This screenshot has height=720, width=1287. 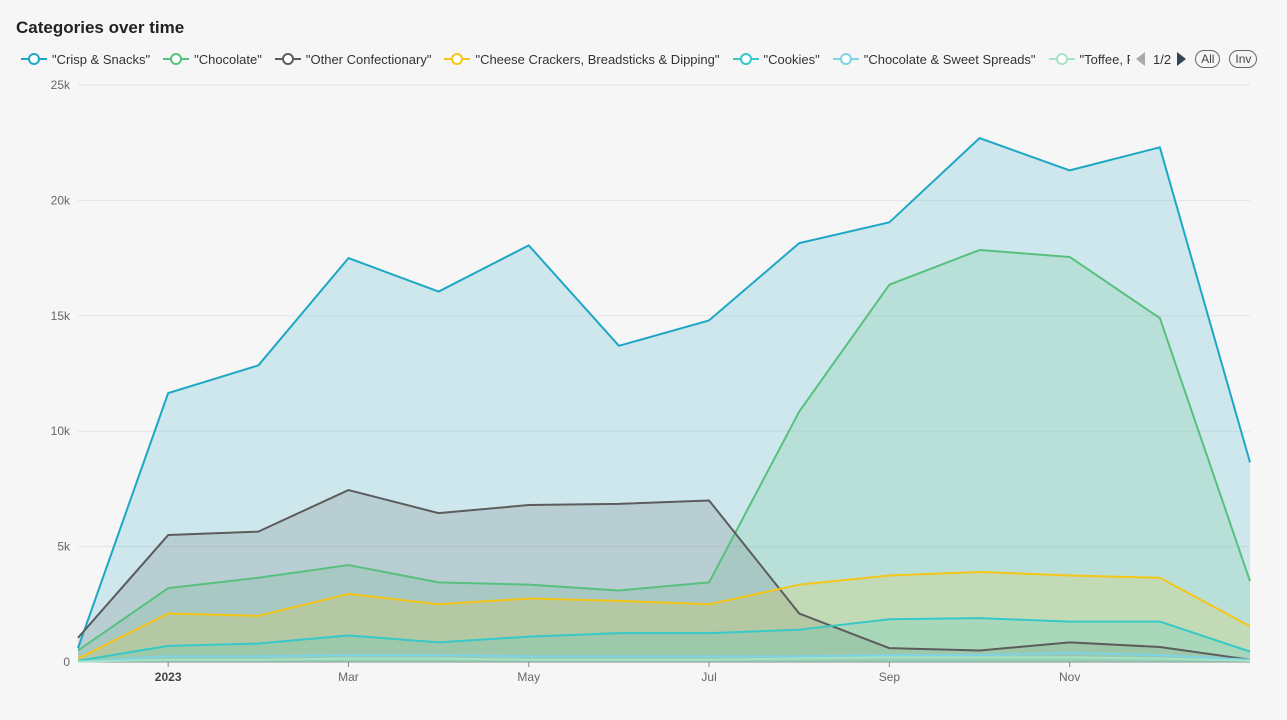 What do you see at coordinates (1140, 59) in the screenshot?
I see `legend-prev-page-icon` at bounding box center [1140, 59].